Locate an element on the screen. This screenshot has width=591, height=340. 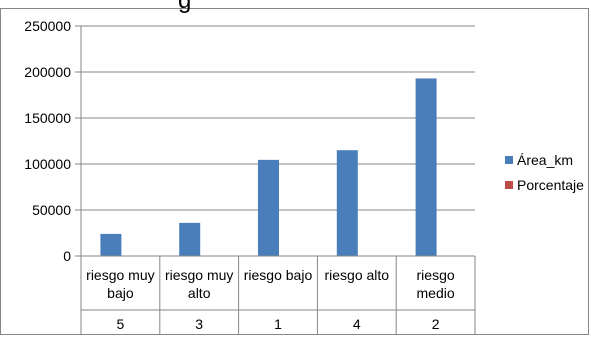
y-tick-label: 50000 is located at coordinates (51, 210).